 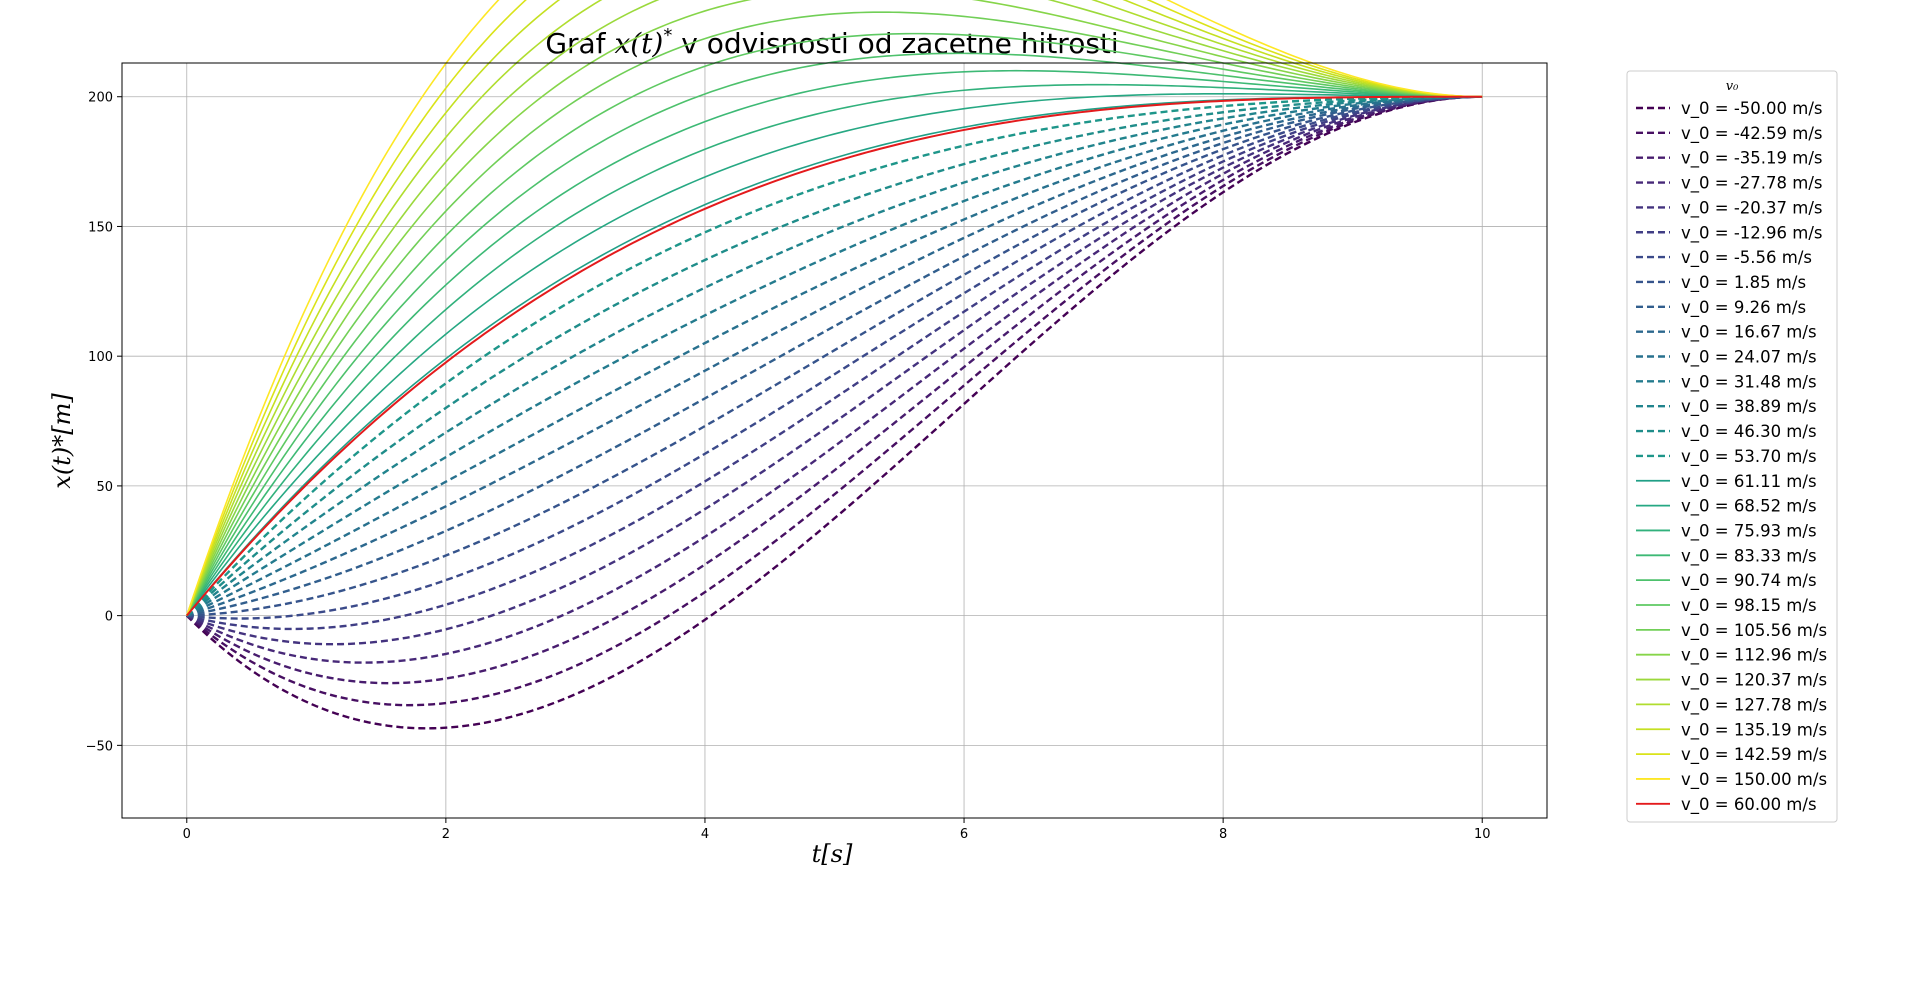 What do you see at coordinates (1746, 258) in the screenshot?
I see `legend-label: v_0 = -5.56 m/s` at bounding box center [1746, 258].